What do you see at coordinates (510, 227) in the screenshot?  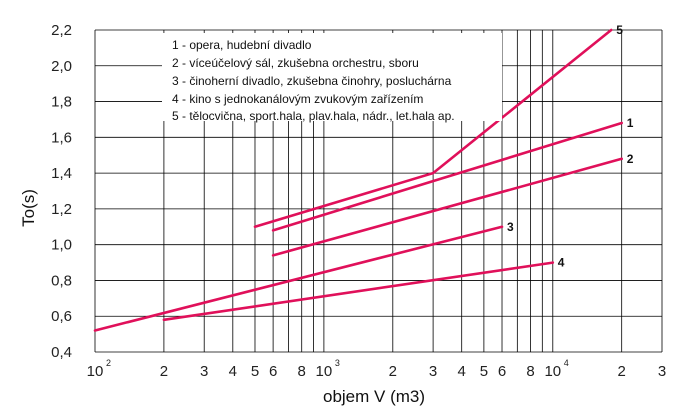 I see `series-label-3: 3` at bounding box center [510, 227].